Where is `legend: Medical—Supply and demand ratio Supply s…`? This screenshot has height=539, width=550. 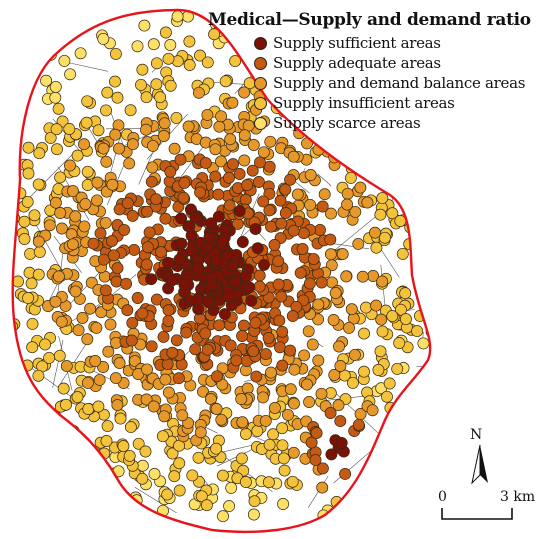
legend: Medical—Supply and demand ratio Supply s… is located at coordinates (377, 71).